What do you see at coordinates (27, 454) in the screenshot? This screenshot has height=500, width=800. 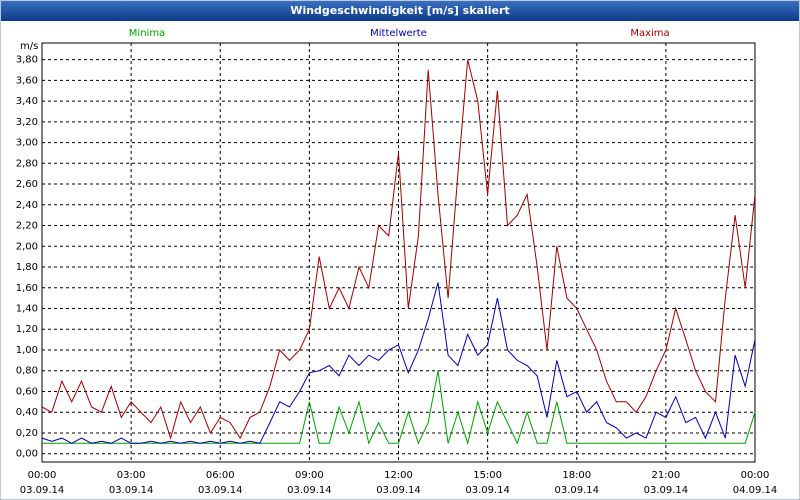 I see `y-tick-label: 0,00` at bounding box center [27, 454].